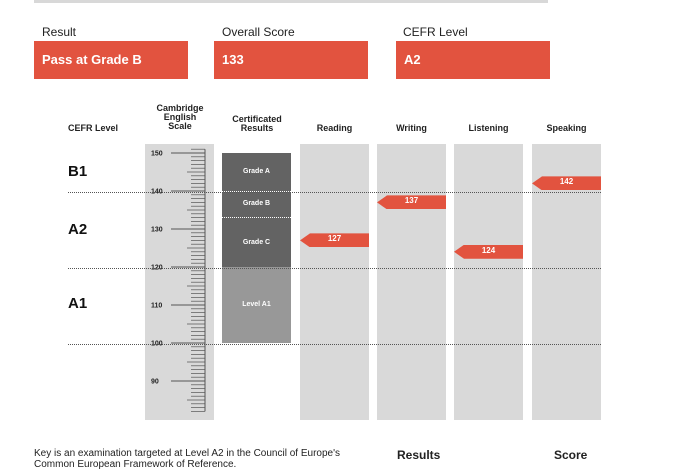 The width and height of the screenshot is (673, 470). What do you see at coordinates (59, 32) in the screenshot?
I see `result-label: Result` at bounding box center [59, 32].